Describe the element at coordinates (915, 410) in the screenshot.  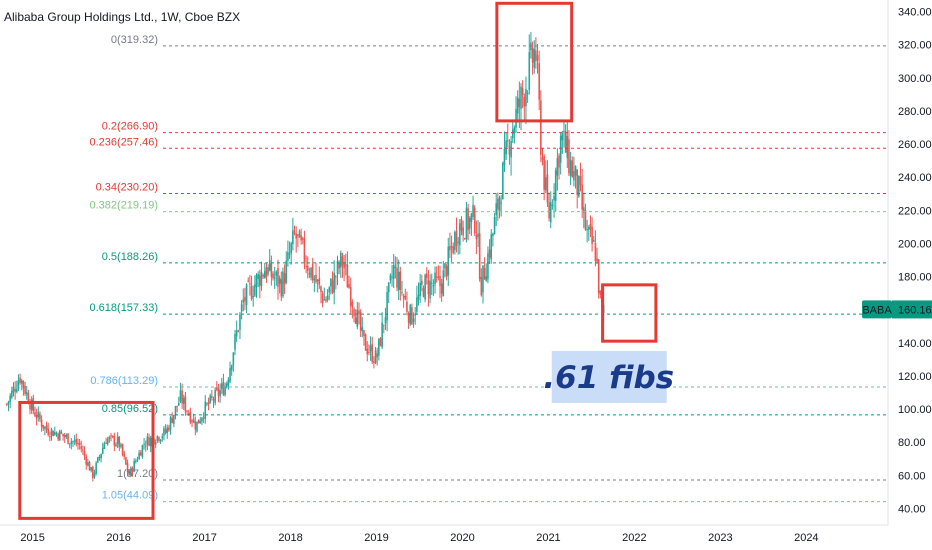
I see `y-tick-label: 100.00` at that location.